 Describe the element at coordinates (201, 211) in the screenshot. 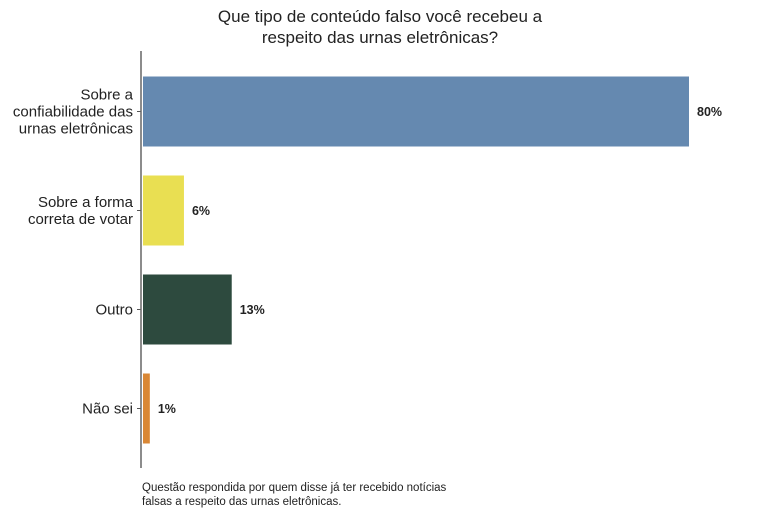

I see `value-label: 6%` at that location.